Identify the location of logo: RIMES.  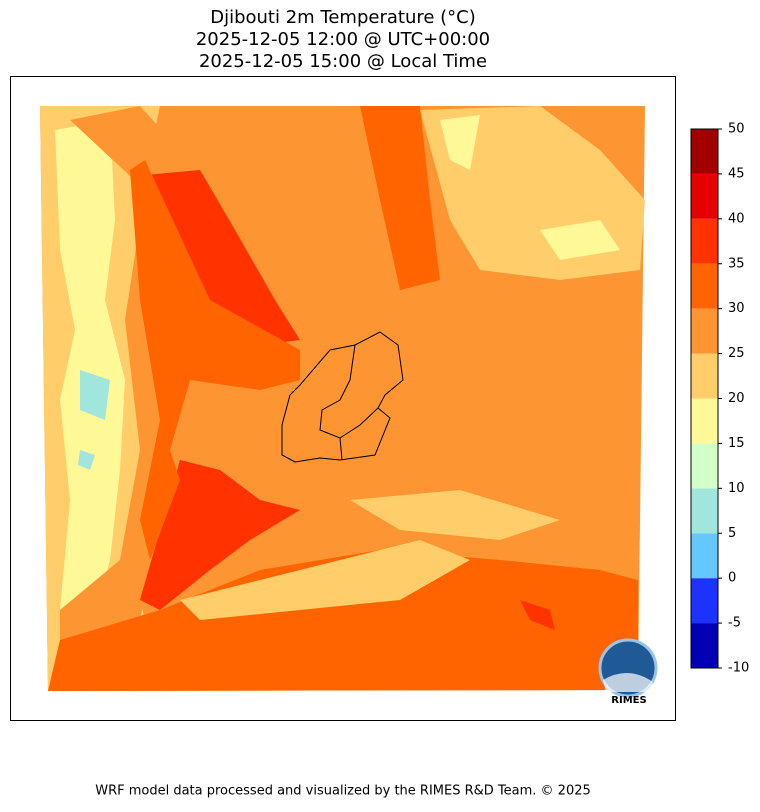
(628, 672).